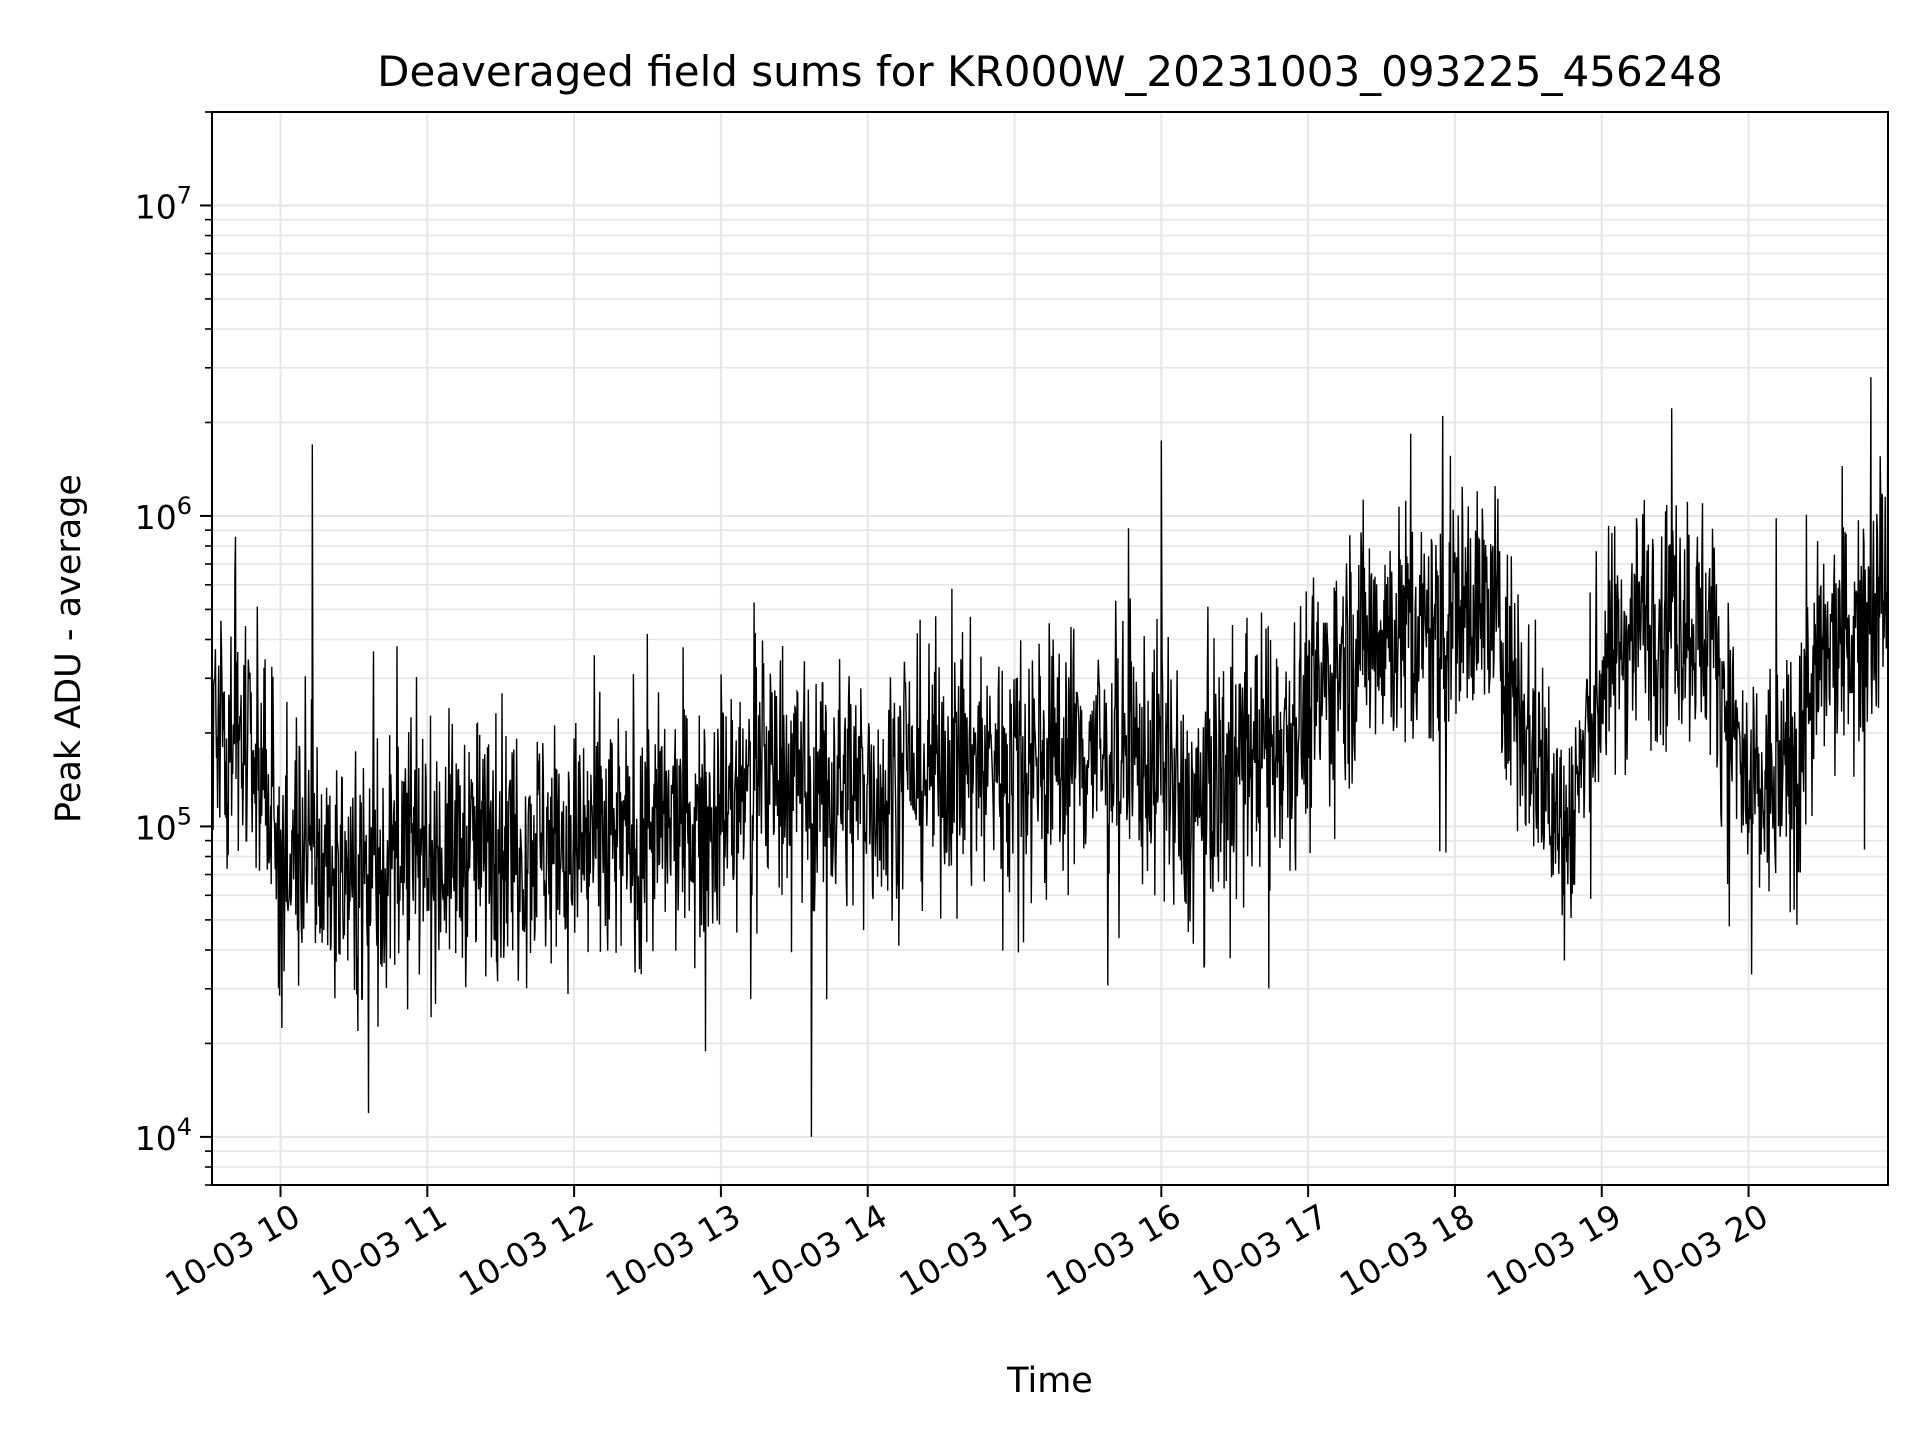  What do you see at coordinates (1049, 1381) in the screenshot?
I see `x-axis-label: Time` at bounding box center [1049, 1381].